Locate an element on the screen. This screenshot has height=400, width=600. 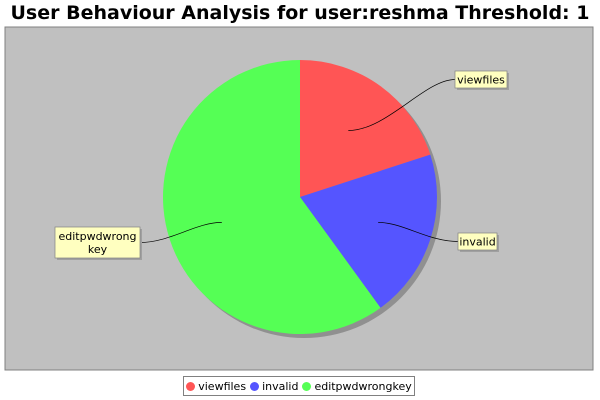
legend-label-invalid: invalid is located at coordinates (280, 386).